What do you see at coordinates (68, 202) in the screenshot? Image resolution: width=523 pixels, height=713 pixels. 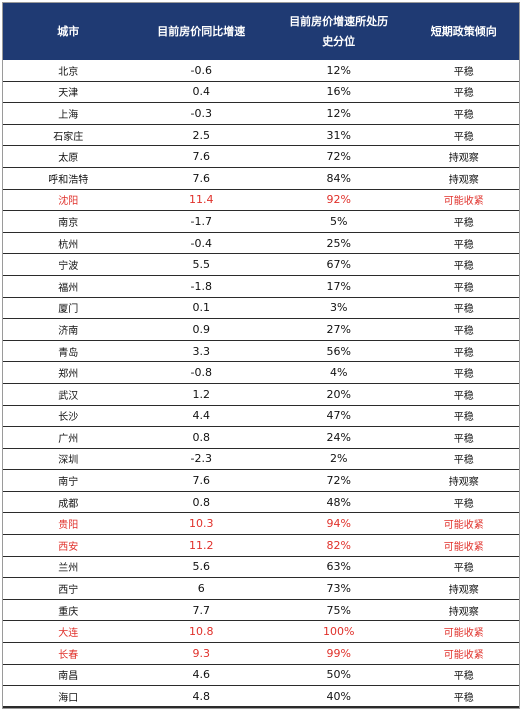 I see `city-cell: 沈阳` at bounding box center [68, 202].